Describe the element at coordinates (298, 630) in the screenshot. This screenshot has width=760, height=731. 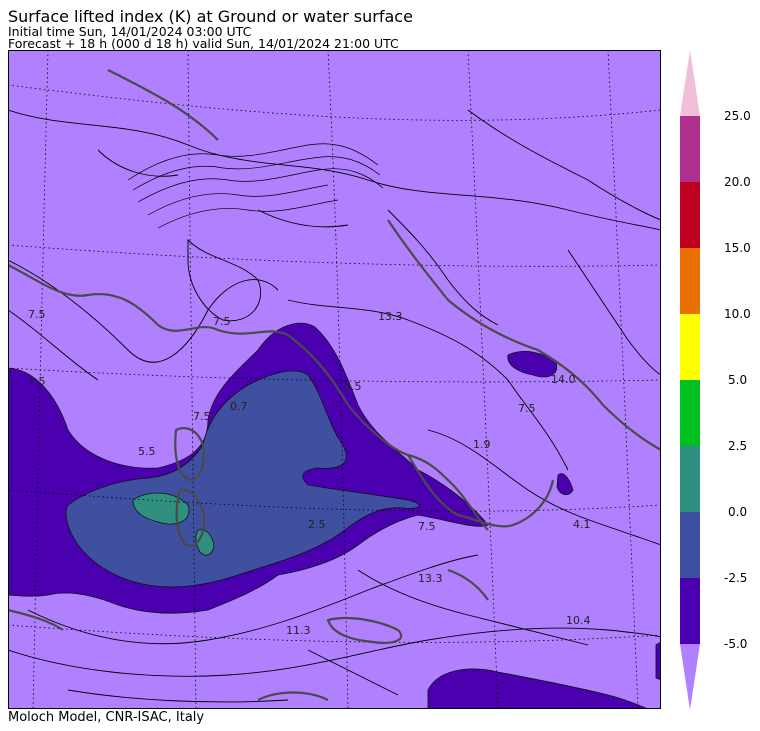
I see `contour-label-15: 11.3` at that location.